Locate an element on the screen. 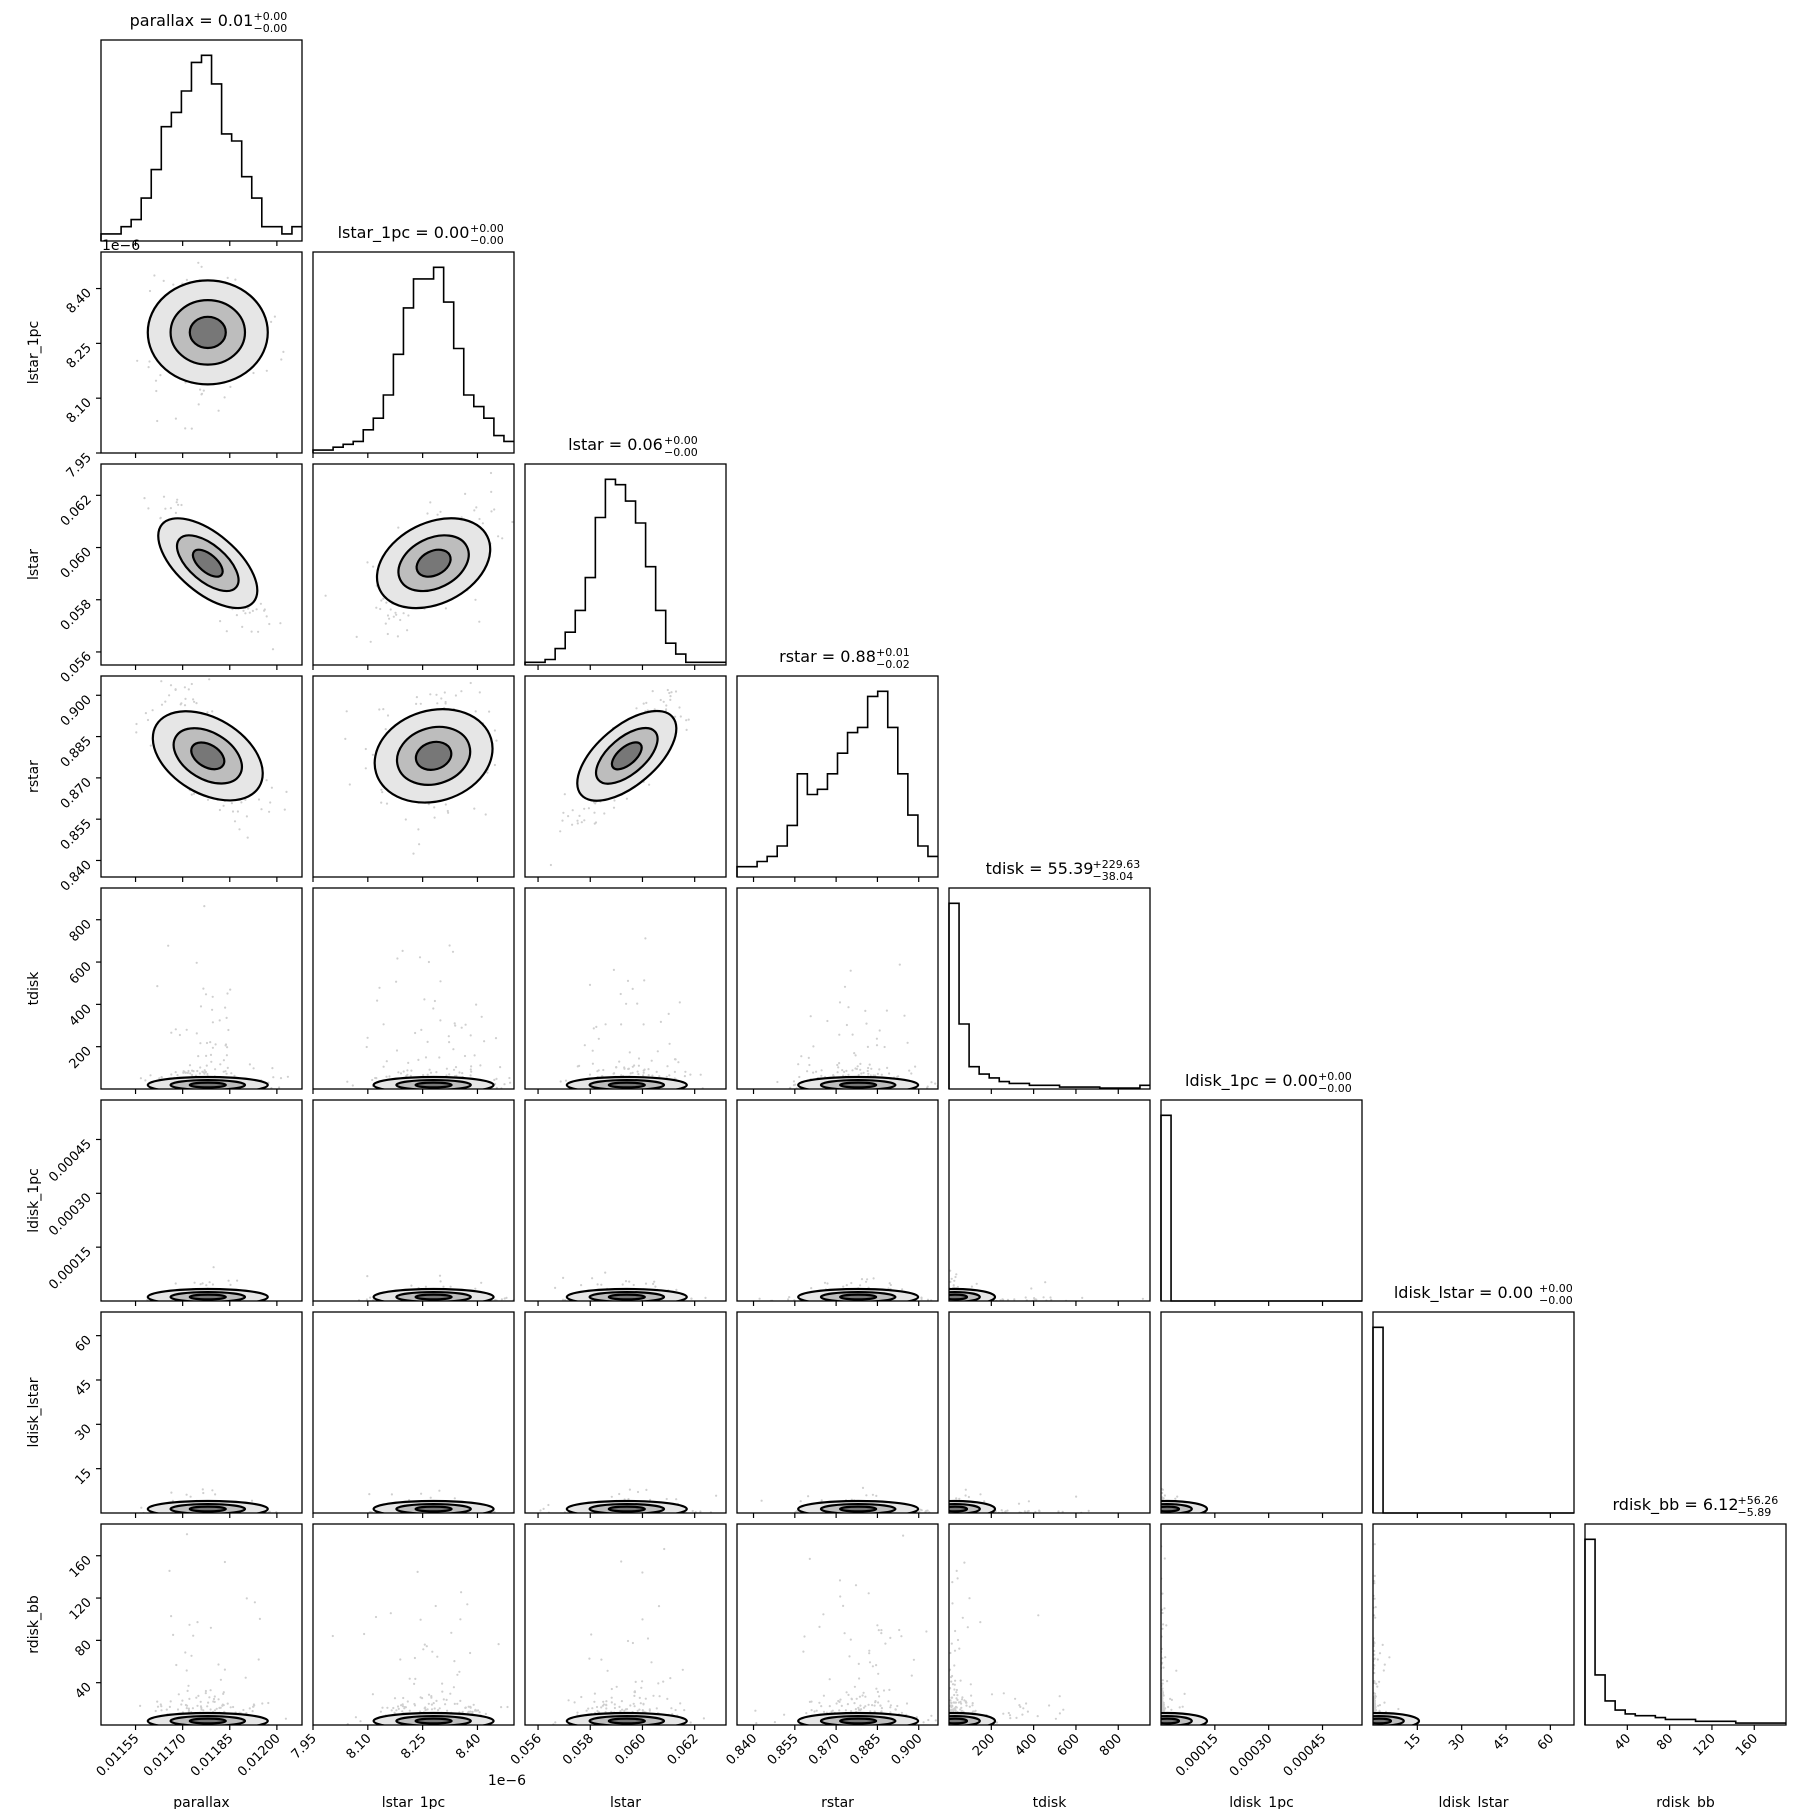 Image resolution: width=1809 pixels, height=1809 pixels. y-tick-label: 0.00015 is located at coordinates (70, 1268).